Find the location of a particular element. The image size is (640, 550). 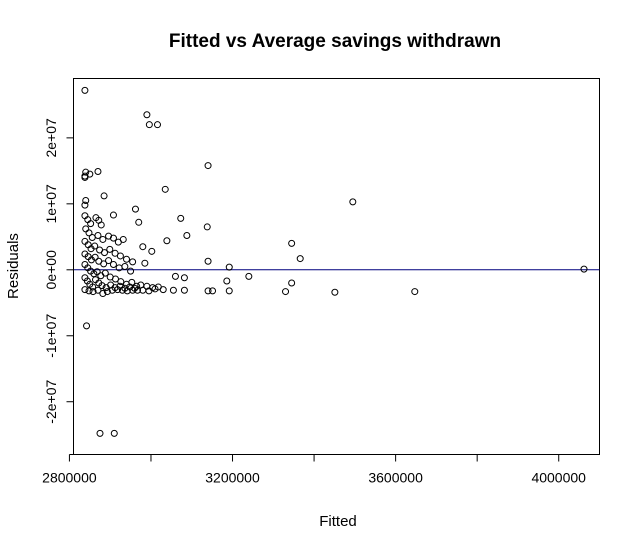

x-axis: 2800000 3200000 3600000 4000000 is located at coordinates (314, 470).